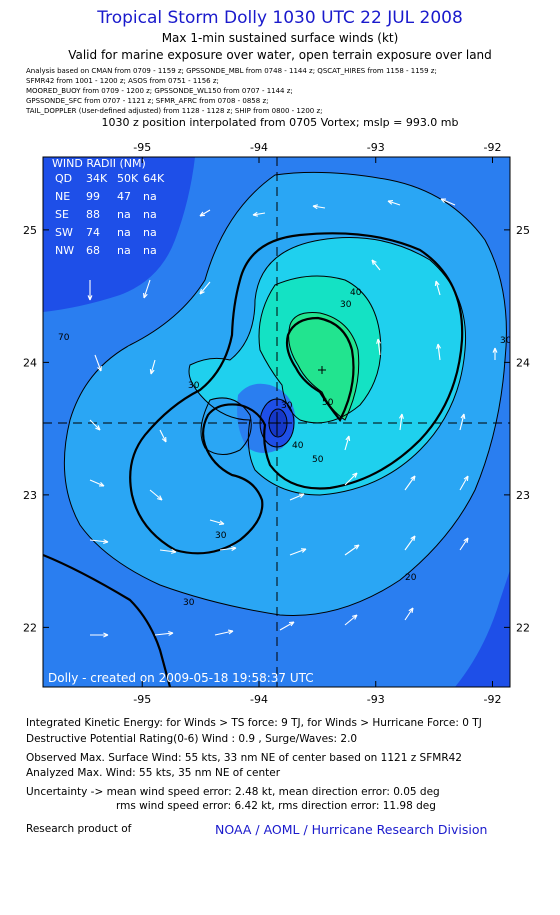 The width and height of the screenshot is (560, 915). What do you see at coordinates (411, 578) in the screenshot?
I see `contour-label: 20` at bounding box center [411, 578].